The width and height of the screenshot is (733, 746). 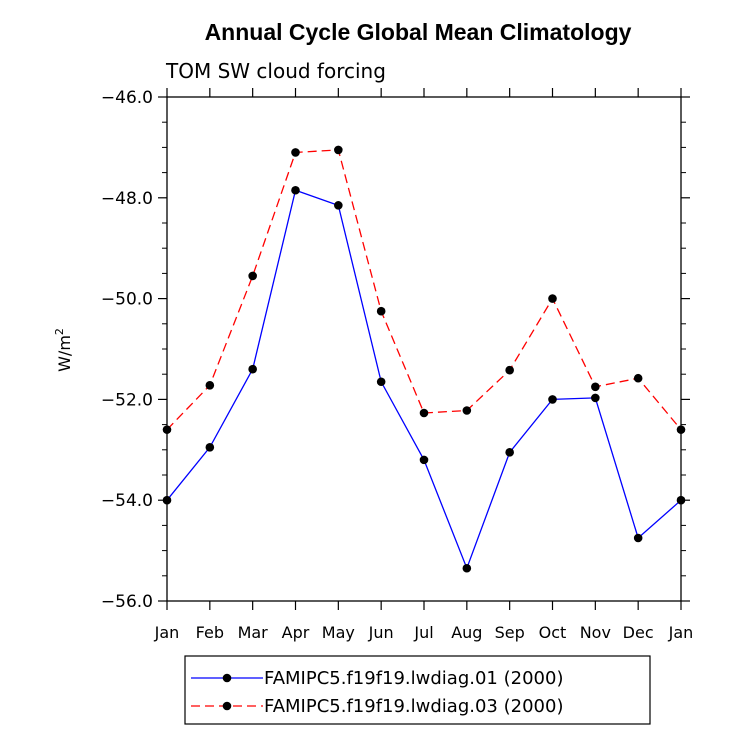 I want to click on y-tick-label: −46.0, so click(x=127, y=98).